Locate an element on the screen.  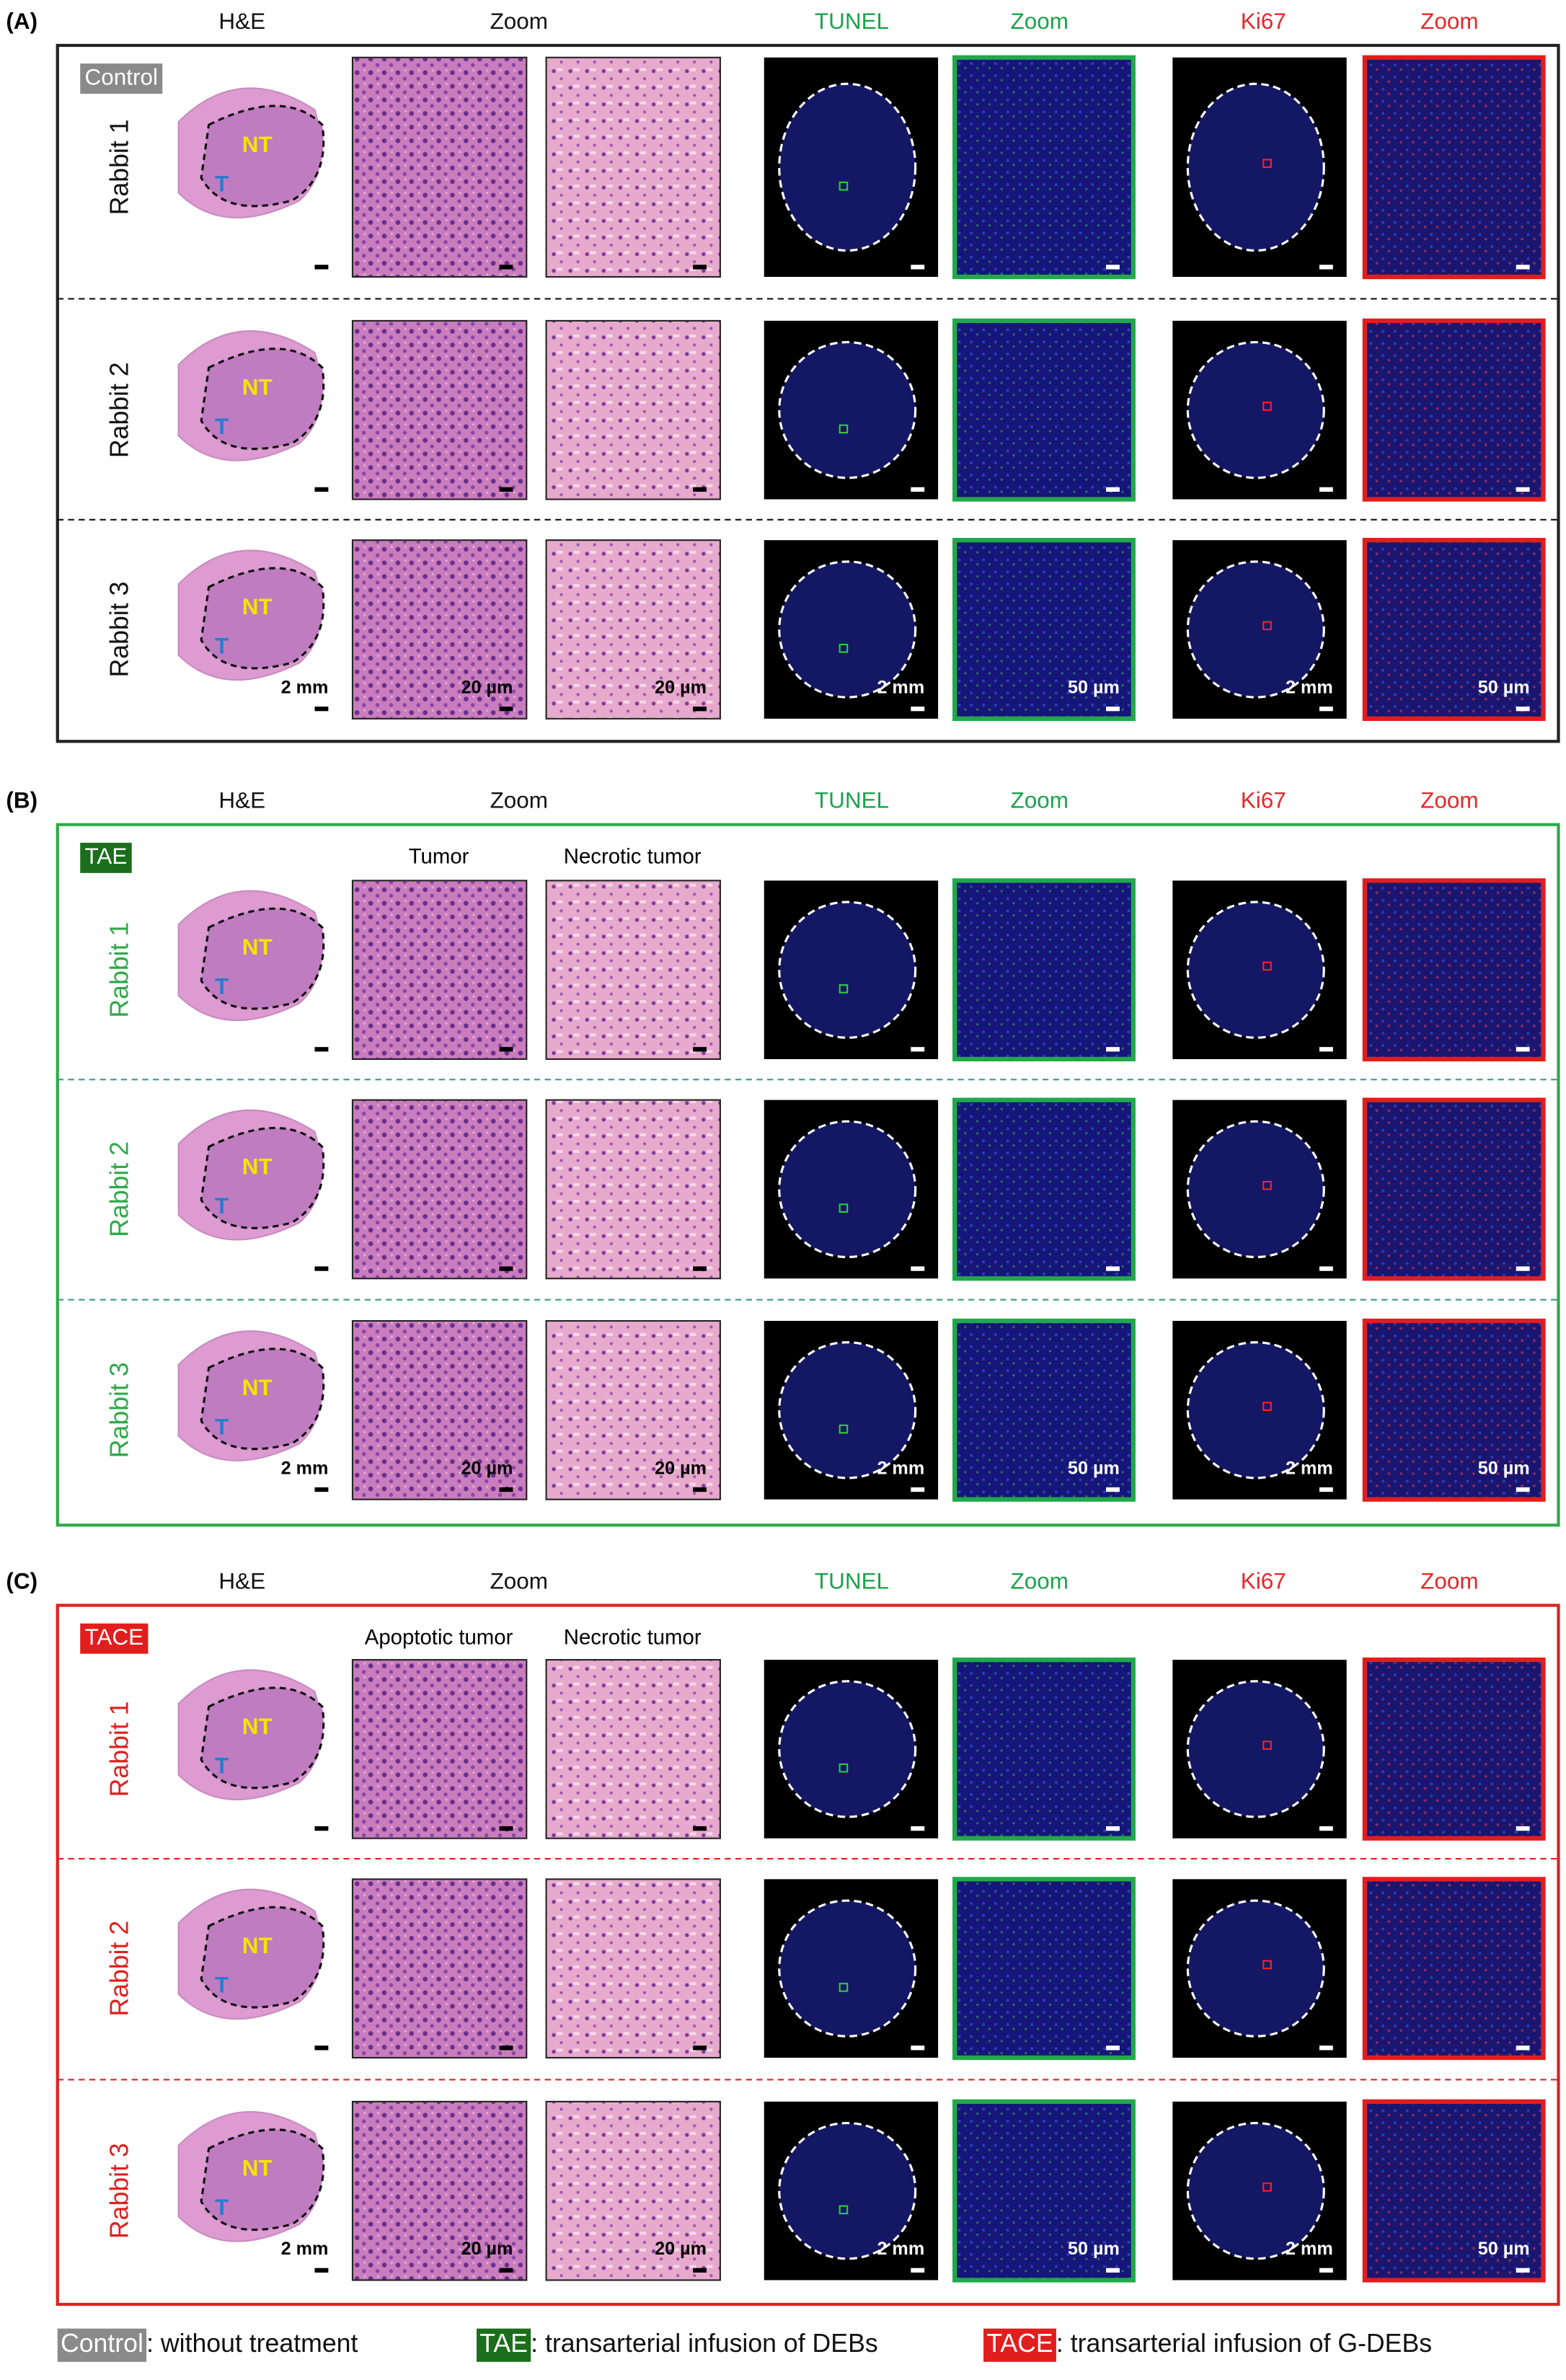
legend-text: : transarterial infusion of G-DEBs is located at coordinates (1244, 2343).